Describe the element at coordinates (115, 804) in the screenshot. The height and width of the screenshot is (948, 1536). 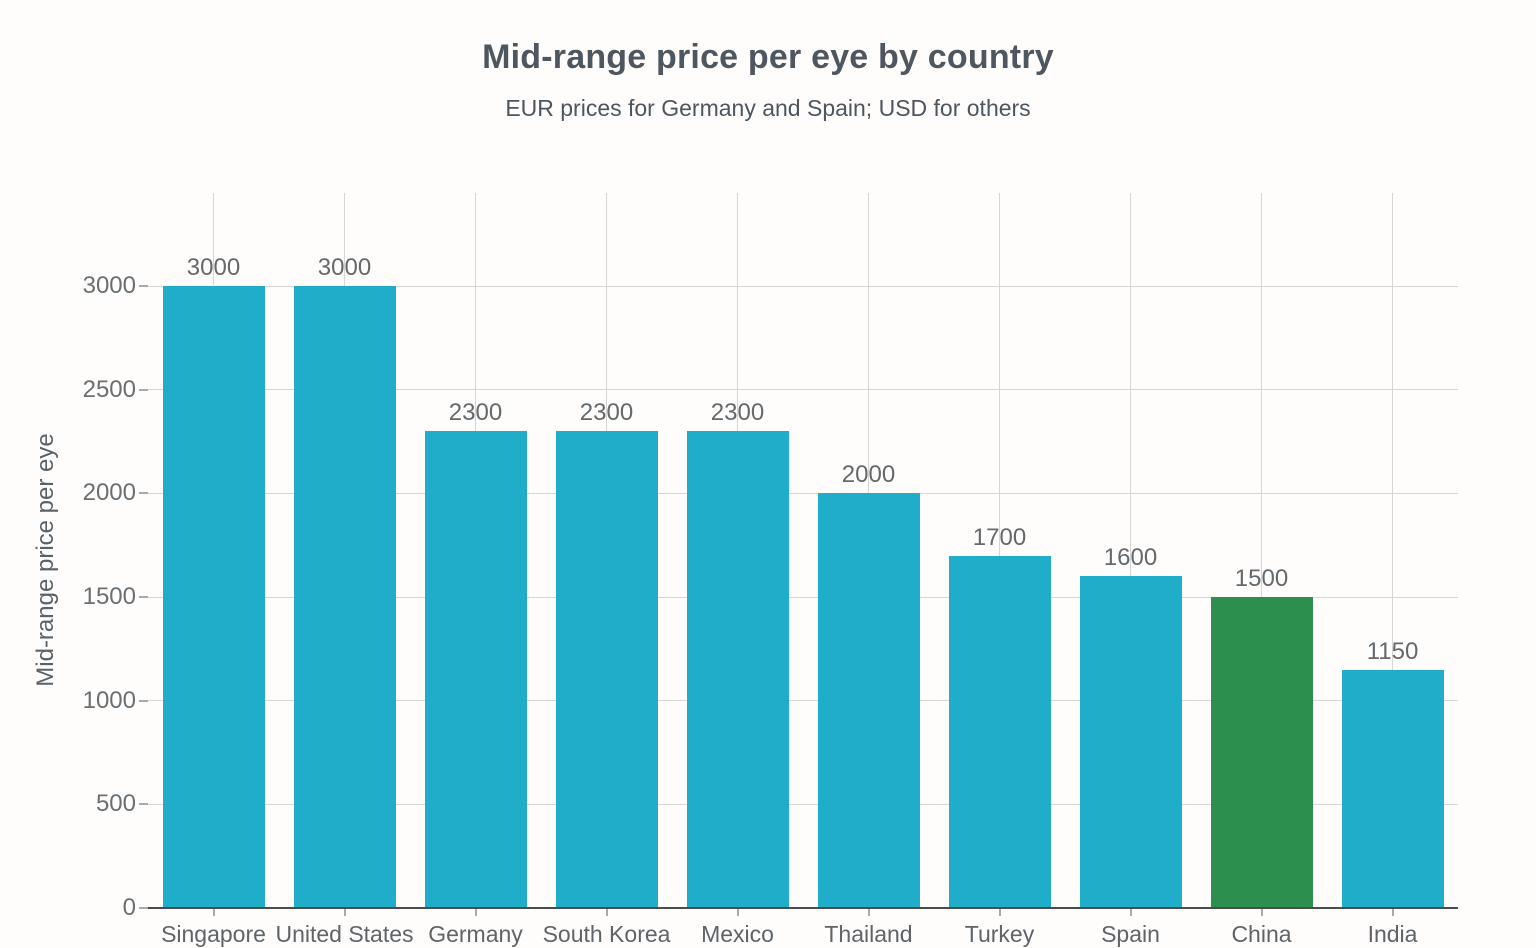
I see `y-axis-tick-label: 500` at that location.